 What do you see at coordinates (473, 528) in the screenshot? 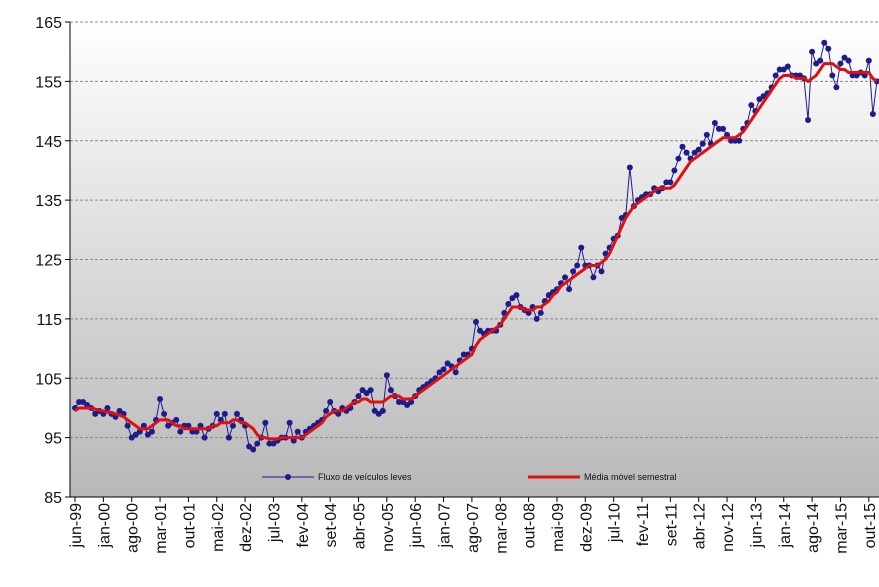
I see `x-tick-label: ago-07` at bounding box center [473, 528].